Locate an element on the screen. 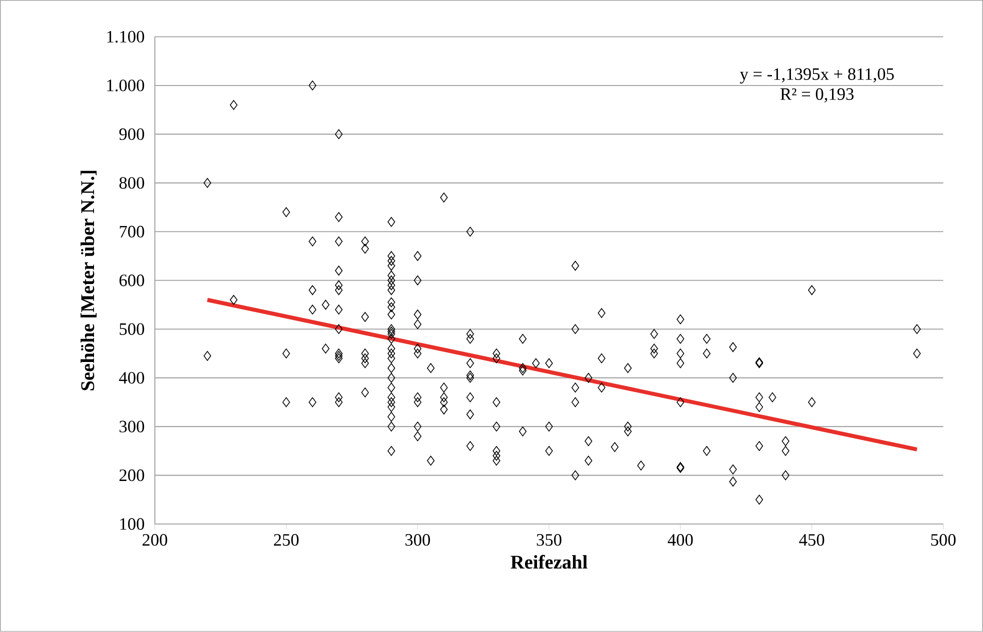 This screenshot has height=632, width=983. y-tick-label: 1.100 is located at coordinates (125, 36).